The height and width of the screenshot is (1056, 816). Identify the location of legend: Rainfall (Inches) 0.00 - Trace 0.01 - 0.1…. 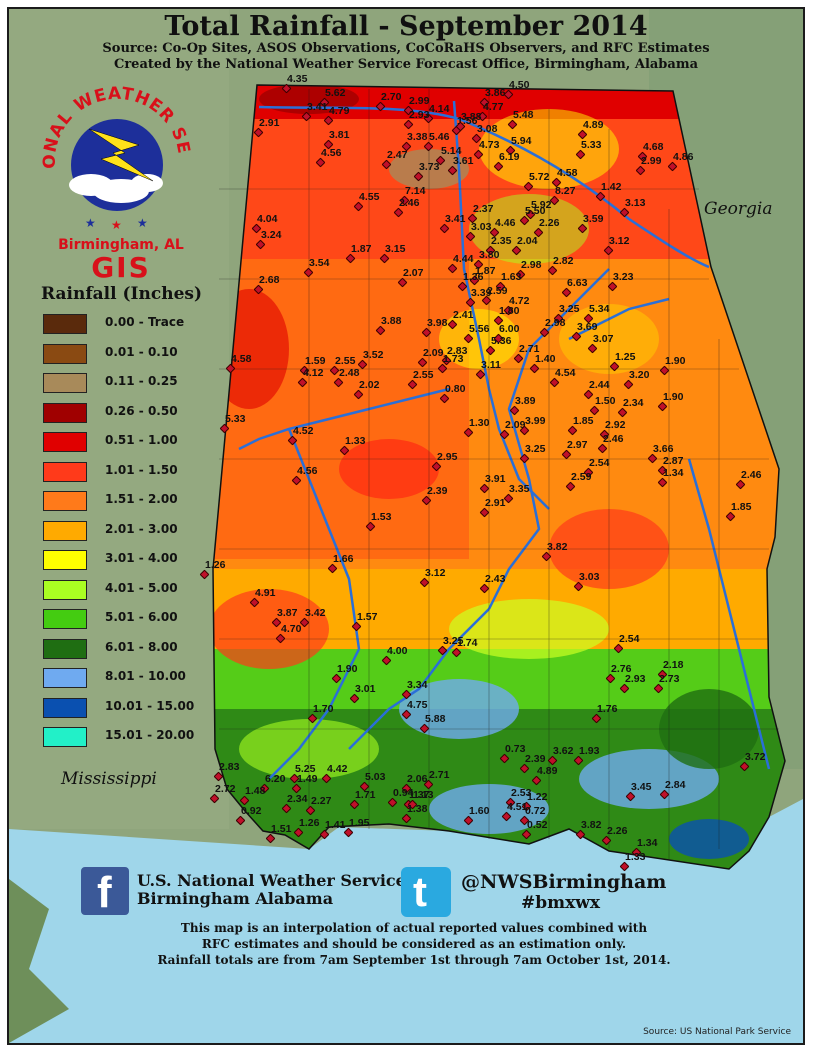
(134, 515).